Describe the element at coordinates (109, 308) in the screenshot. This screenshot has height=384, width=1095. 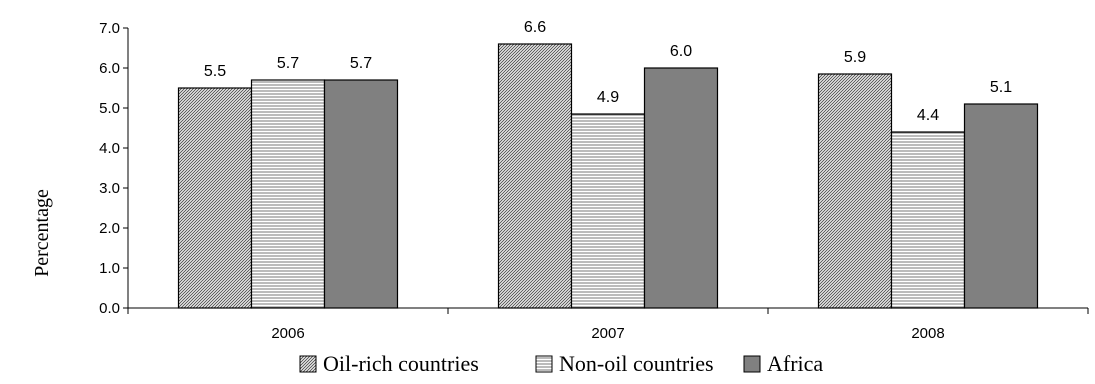
I see `y-tick-label: 0.0` at that location.